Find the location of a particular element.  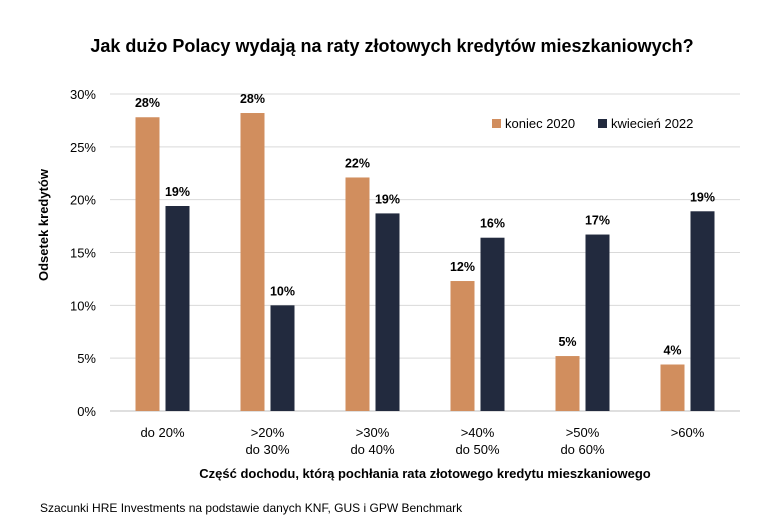

x-tick-label: >40% is located at coordinates (478, 432).